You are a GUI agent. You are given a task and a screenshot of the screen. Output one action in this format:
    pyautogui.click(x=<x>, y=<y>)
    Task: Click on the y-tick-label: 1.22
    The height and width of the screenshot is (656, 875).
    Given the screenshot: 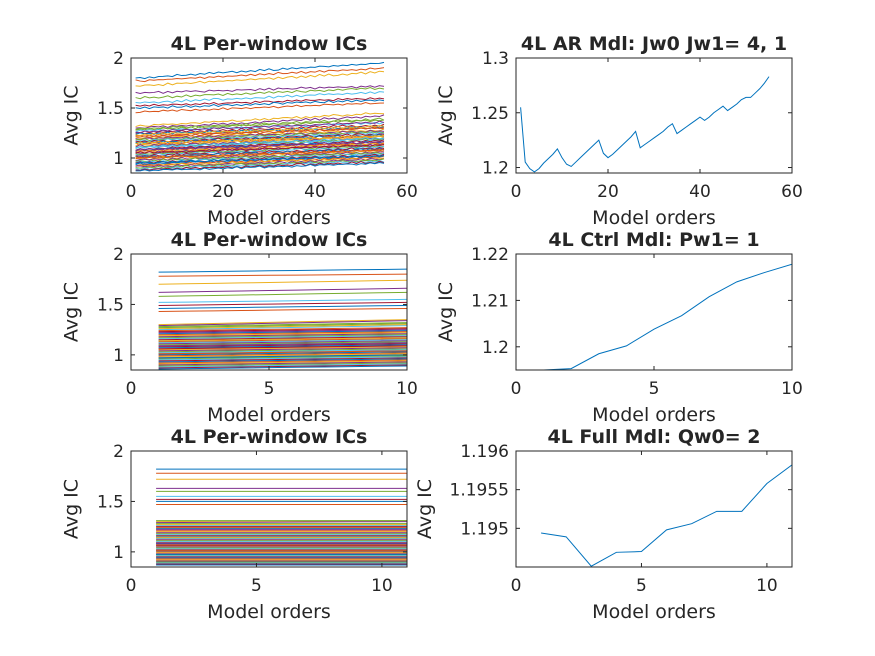 What is the action you would take?
    pyautogui.click(x=490, y=255)
    